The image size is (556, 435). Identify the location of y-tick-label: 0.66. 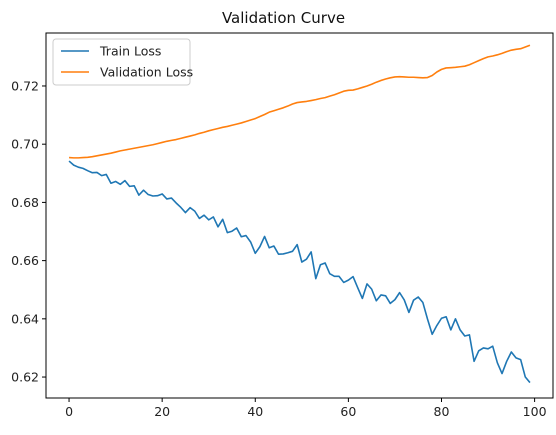
(25, 260).